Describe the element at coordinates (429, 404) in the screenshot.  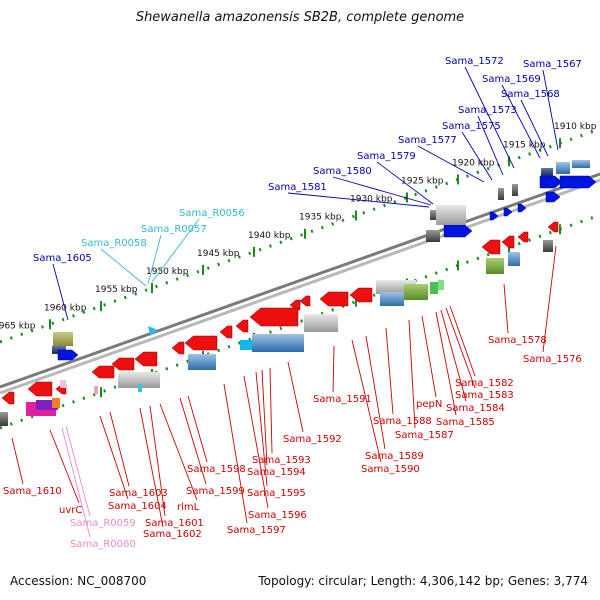
I see `gene-label: pepN` at that location.